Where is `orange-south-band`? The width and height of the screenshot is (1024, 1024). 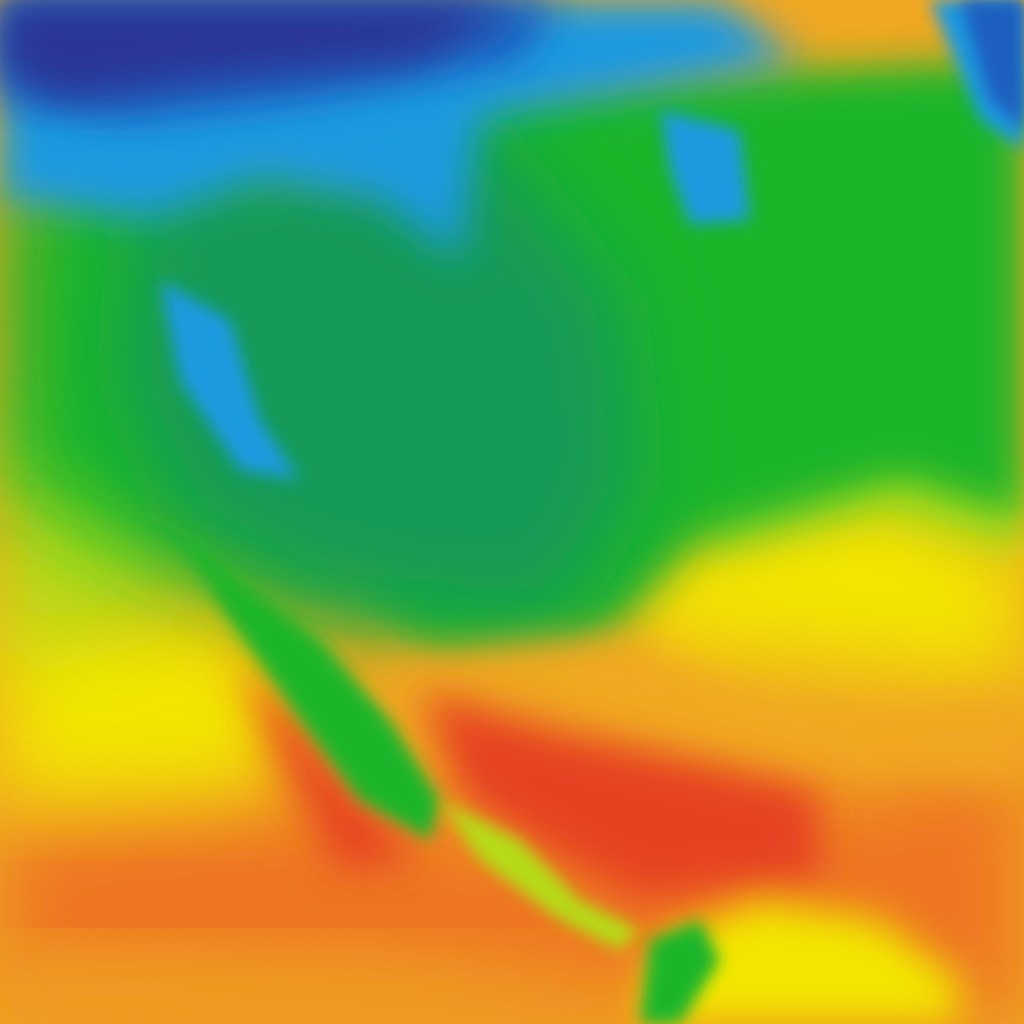
orange-south-band is located at coordinates (350, 987).